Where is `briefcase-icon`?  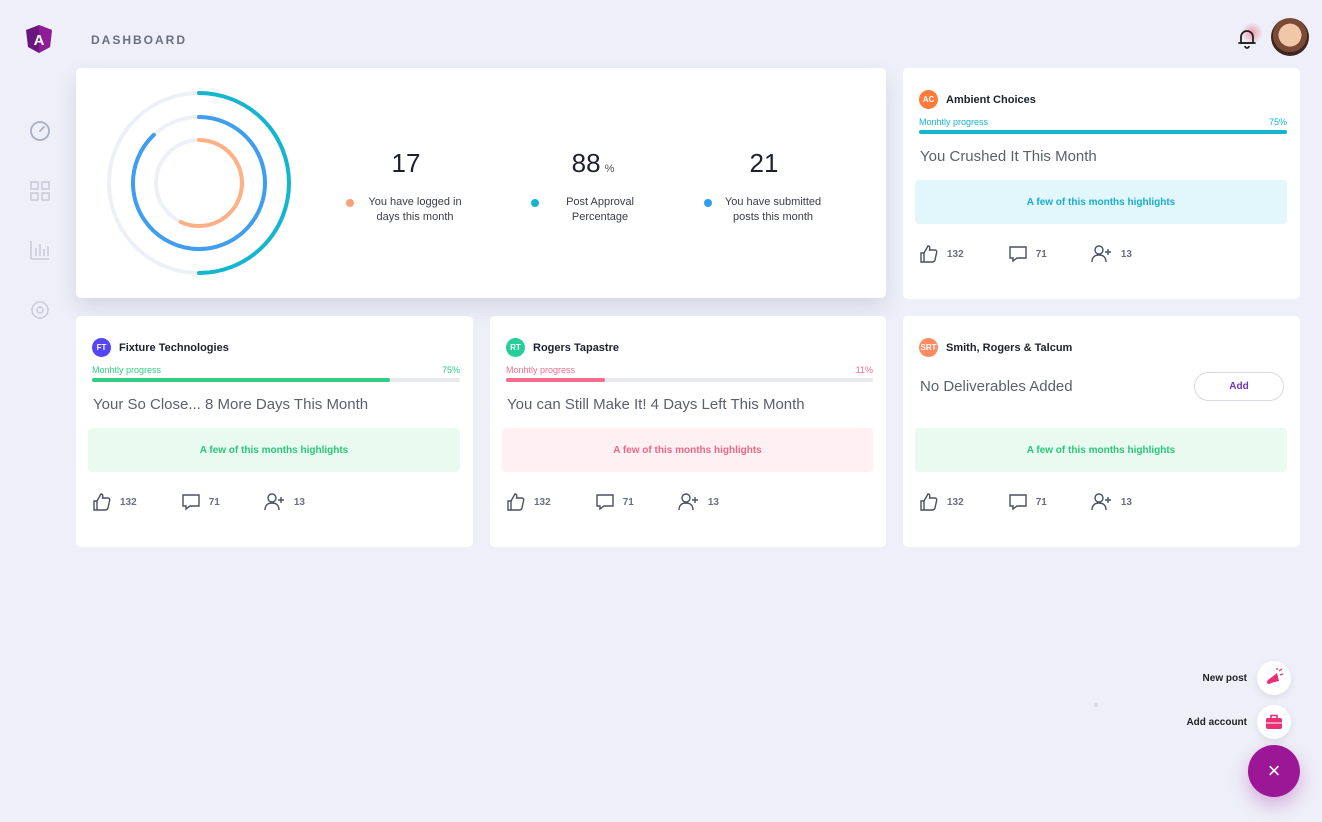 briefcase-icon is located at coordinates (1274, 721).